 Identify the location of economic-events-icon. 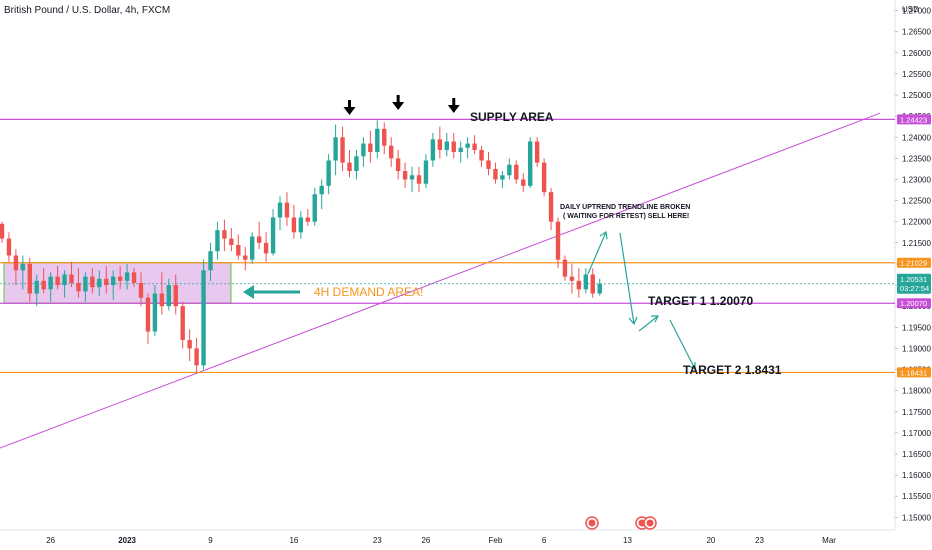
(646, 523).